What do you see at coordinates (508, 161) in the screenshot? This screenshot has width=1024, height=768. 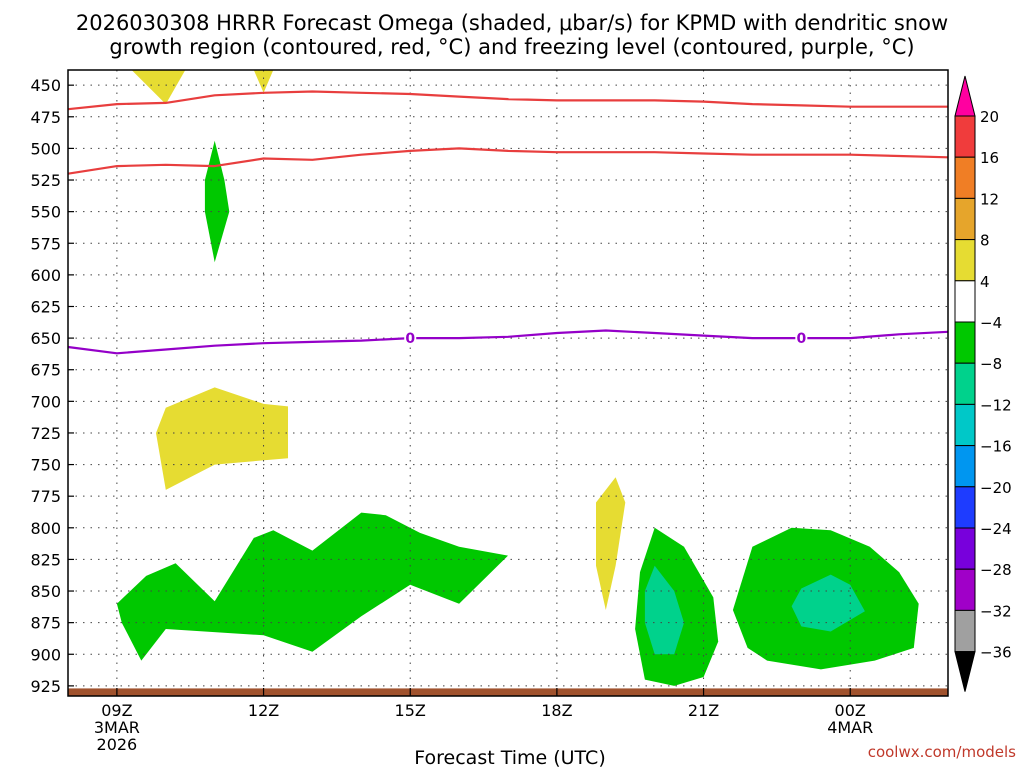 I see `dendritic-lower-red` at bounding box center [508, 161].